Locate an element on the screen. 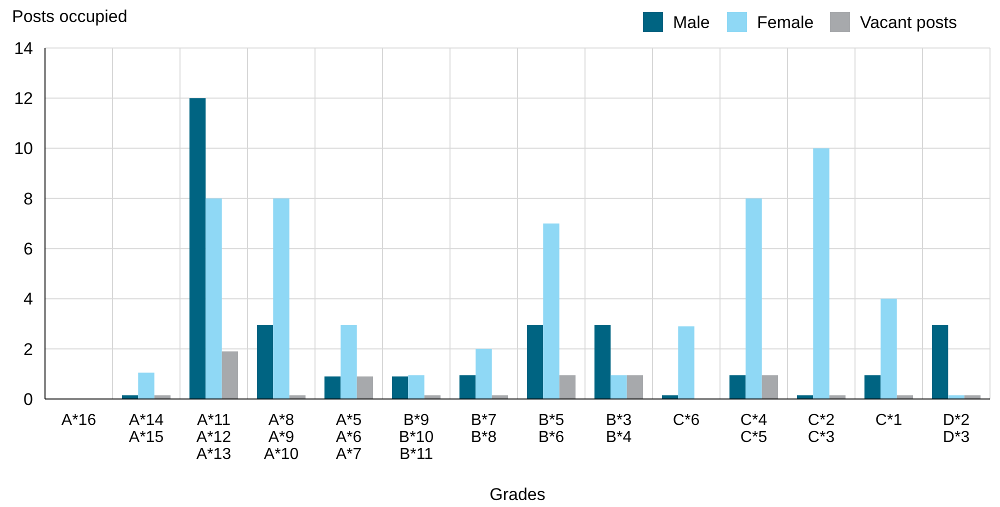  x-tick-label: D*2 D*3 is located at coordinates (956, 429).